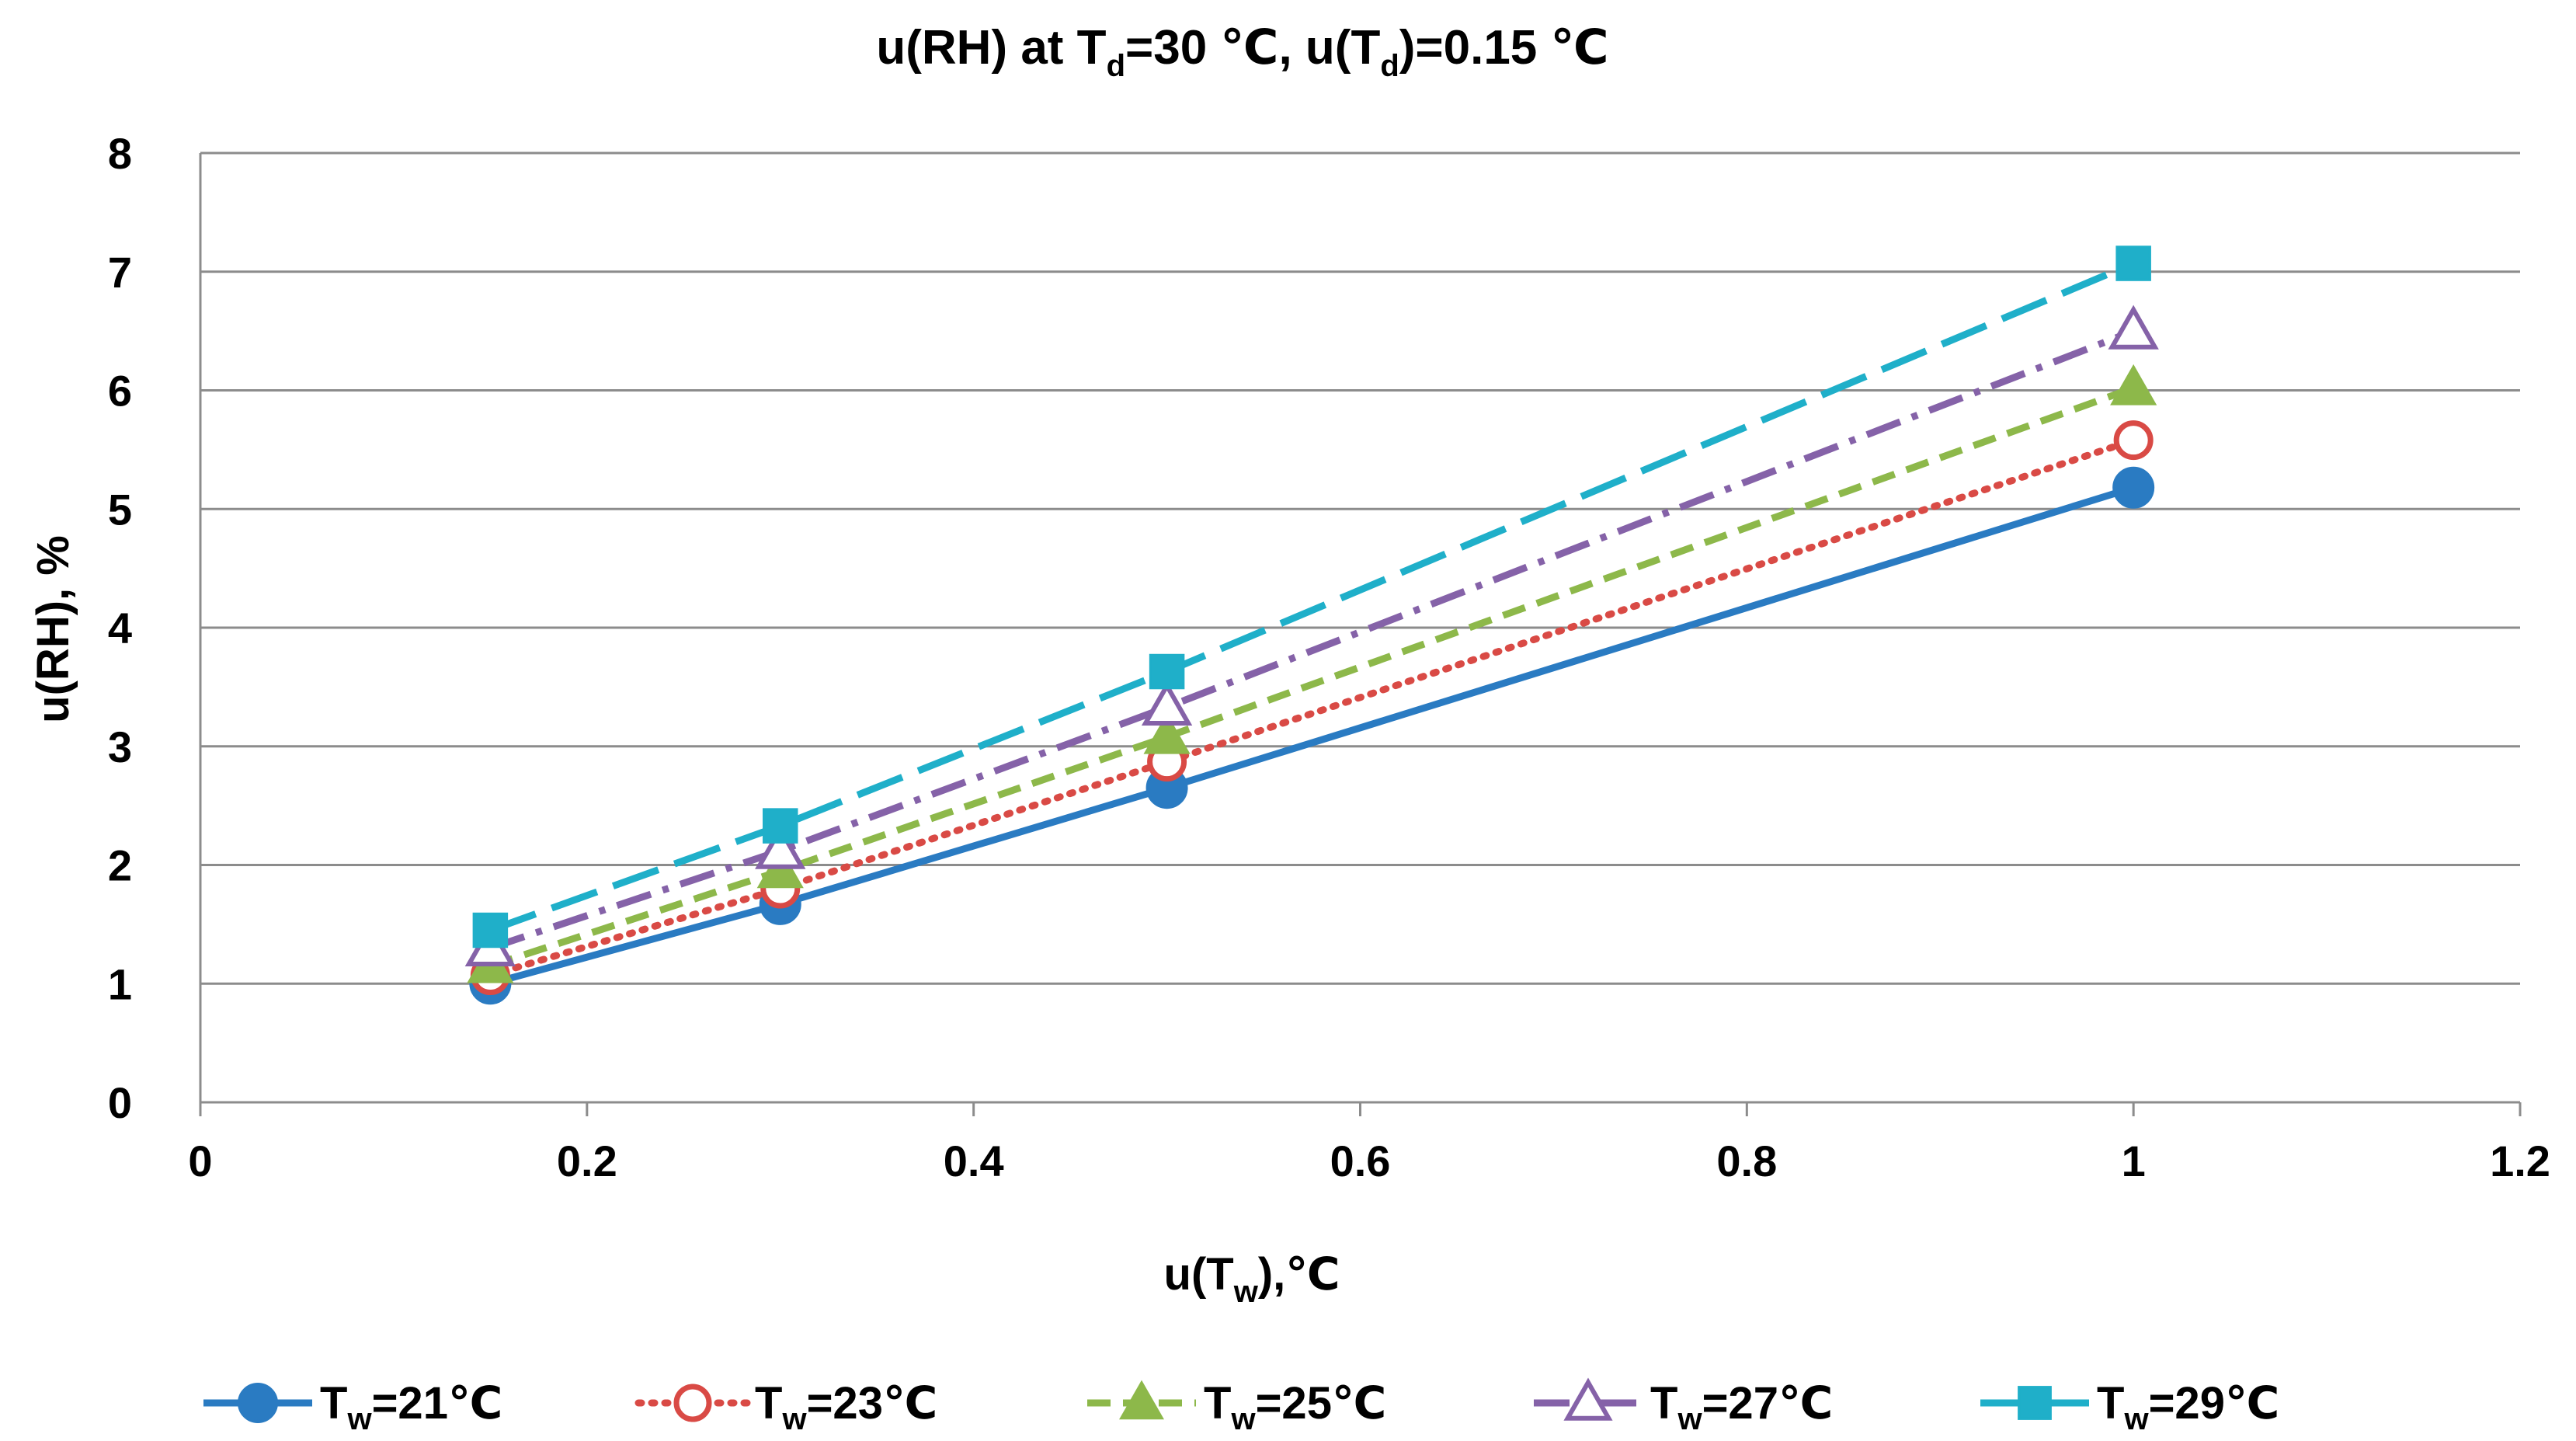 This screenshot has height=1441, width=2576. What do you see at coordinates (120, 391) in the screenshot?
I see `y-tick-label-6: 6` at bounding box center [120, 391].